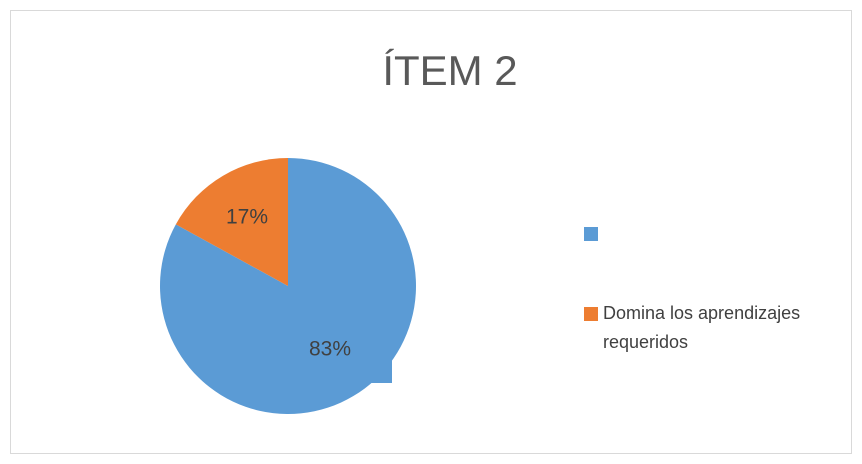 This screenshot has width=862, height=464. Describe the element at coordinates (330, 349) in the screenshot. I see `data-label: 83%` at that location.